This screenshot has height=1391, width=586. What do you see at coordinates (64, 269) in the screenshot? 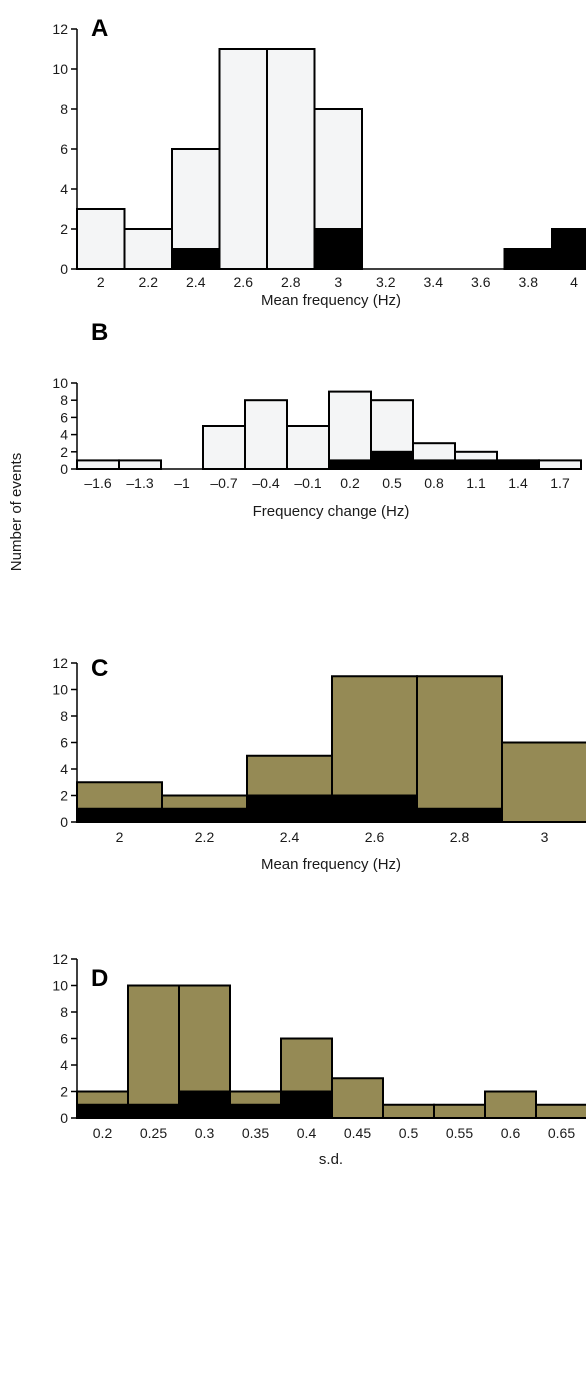
I see `y-tick-label-a-0: 0` at bounding box center [64, 269].